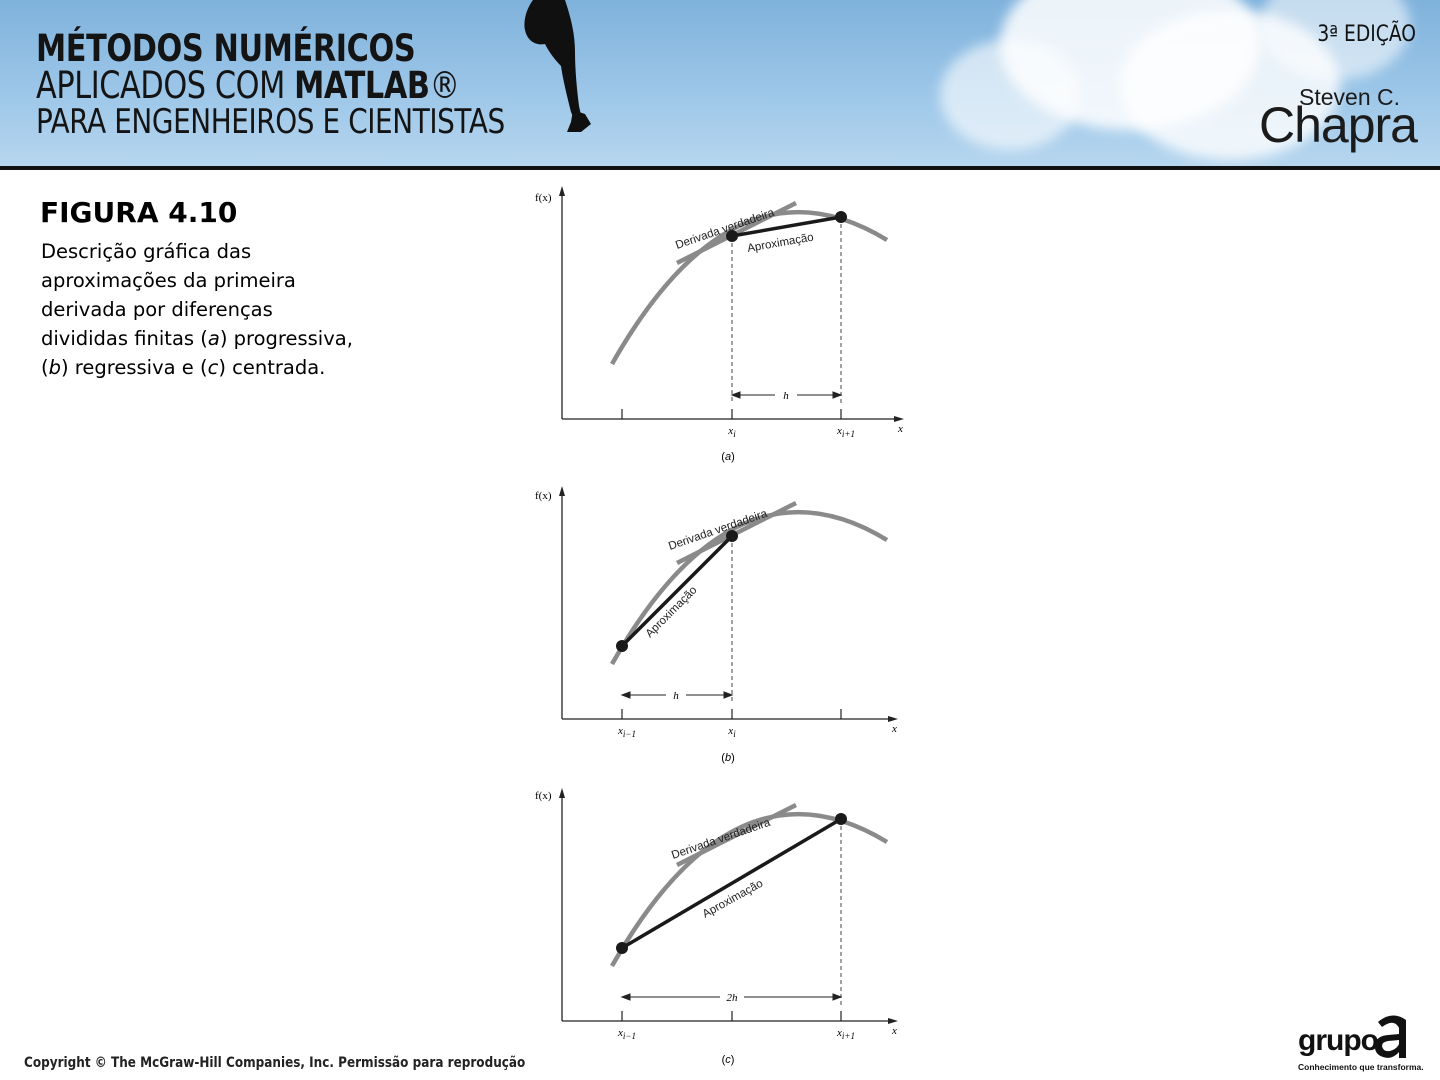 Image resolution: width=1440 pixels, height=1080 pixels. I want to click on edition-label: 3ª EDIÇÃO, so click(1366, 34).